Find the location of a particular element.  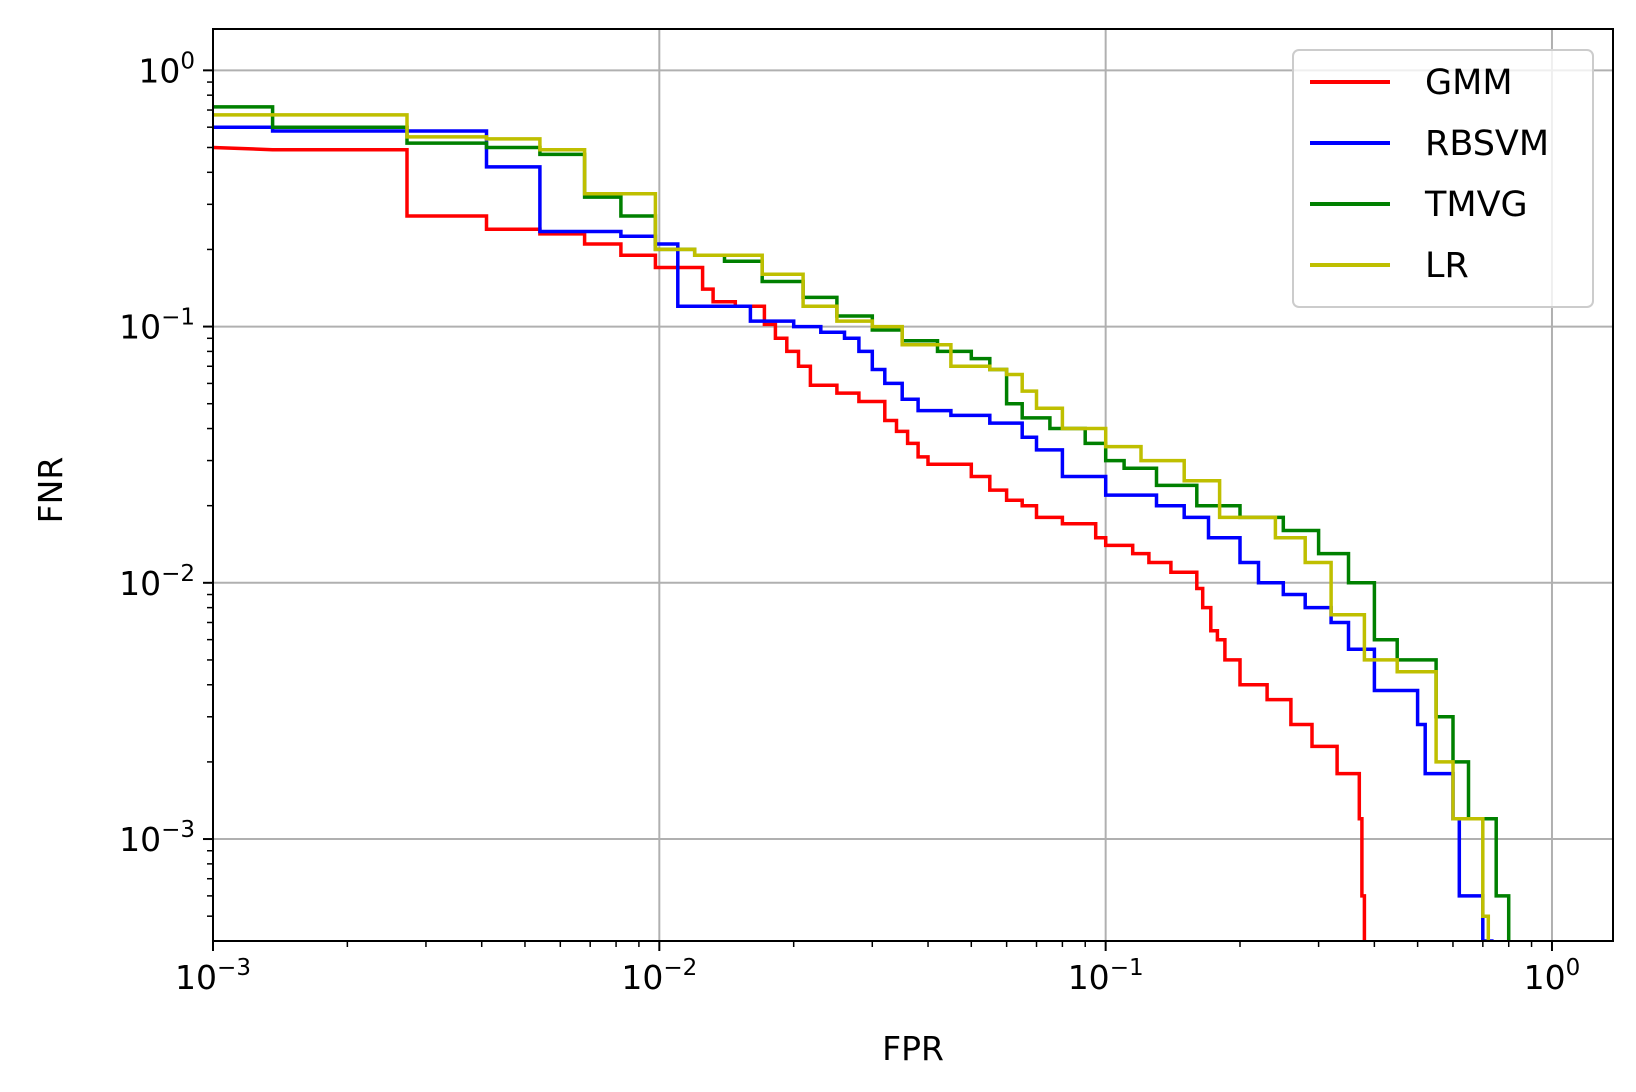

x-tick-label: 10⁻² is located at coordinates (659, 976).